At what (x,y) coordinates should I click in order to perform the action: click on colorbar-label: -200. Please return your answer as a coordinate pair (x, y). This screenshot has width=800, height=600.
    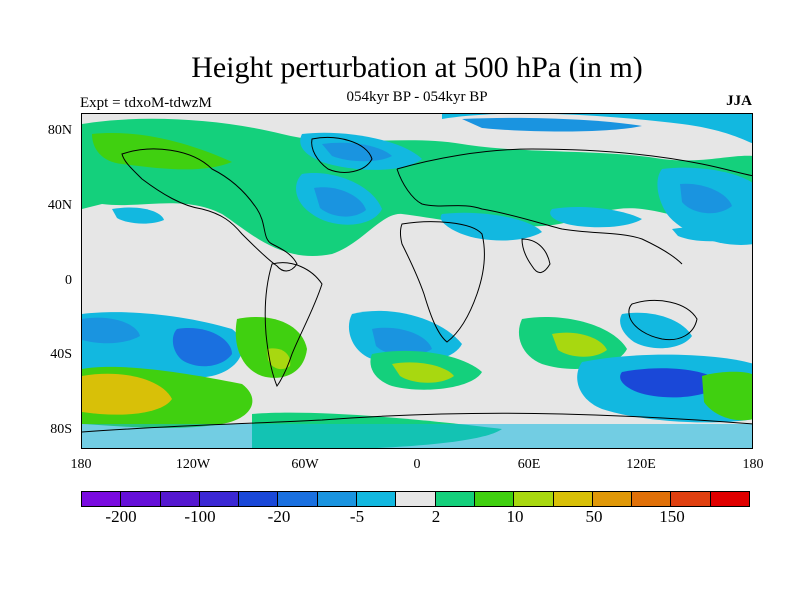
    Looking at the image, I should click on (121, 516).